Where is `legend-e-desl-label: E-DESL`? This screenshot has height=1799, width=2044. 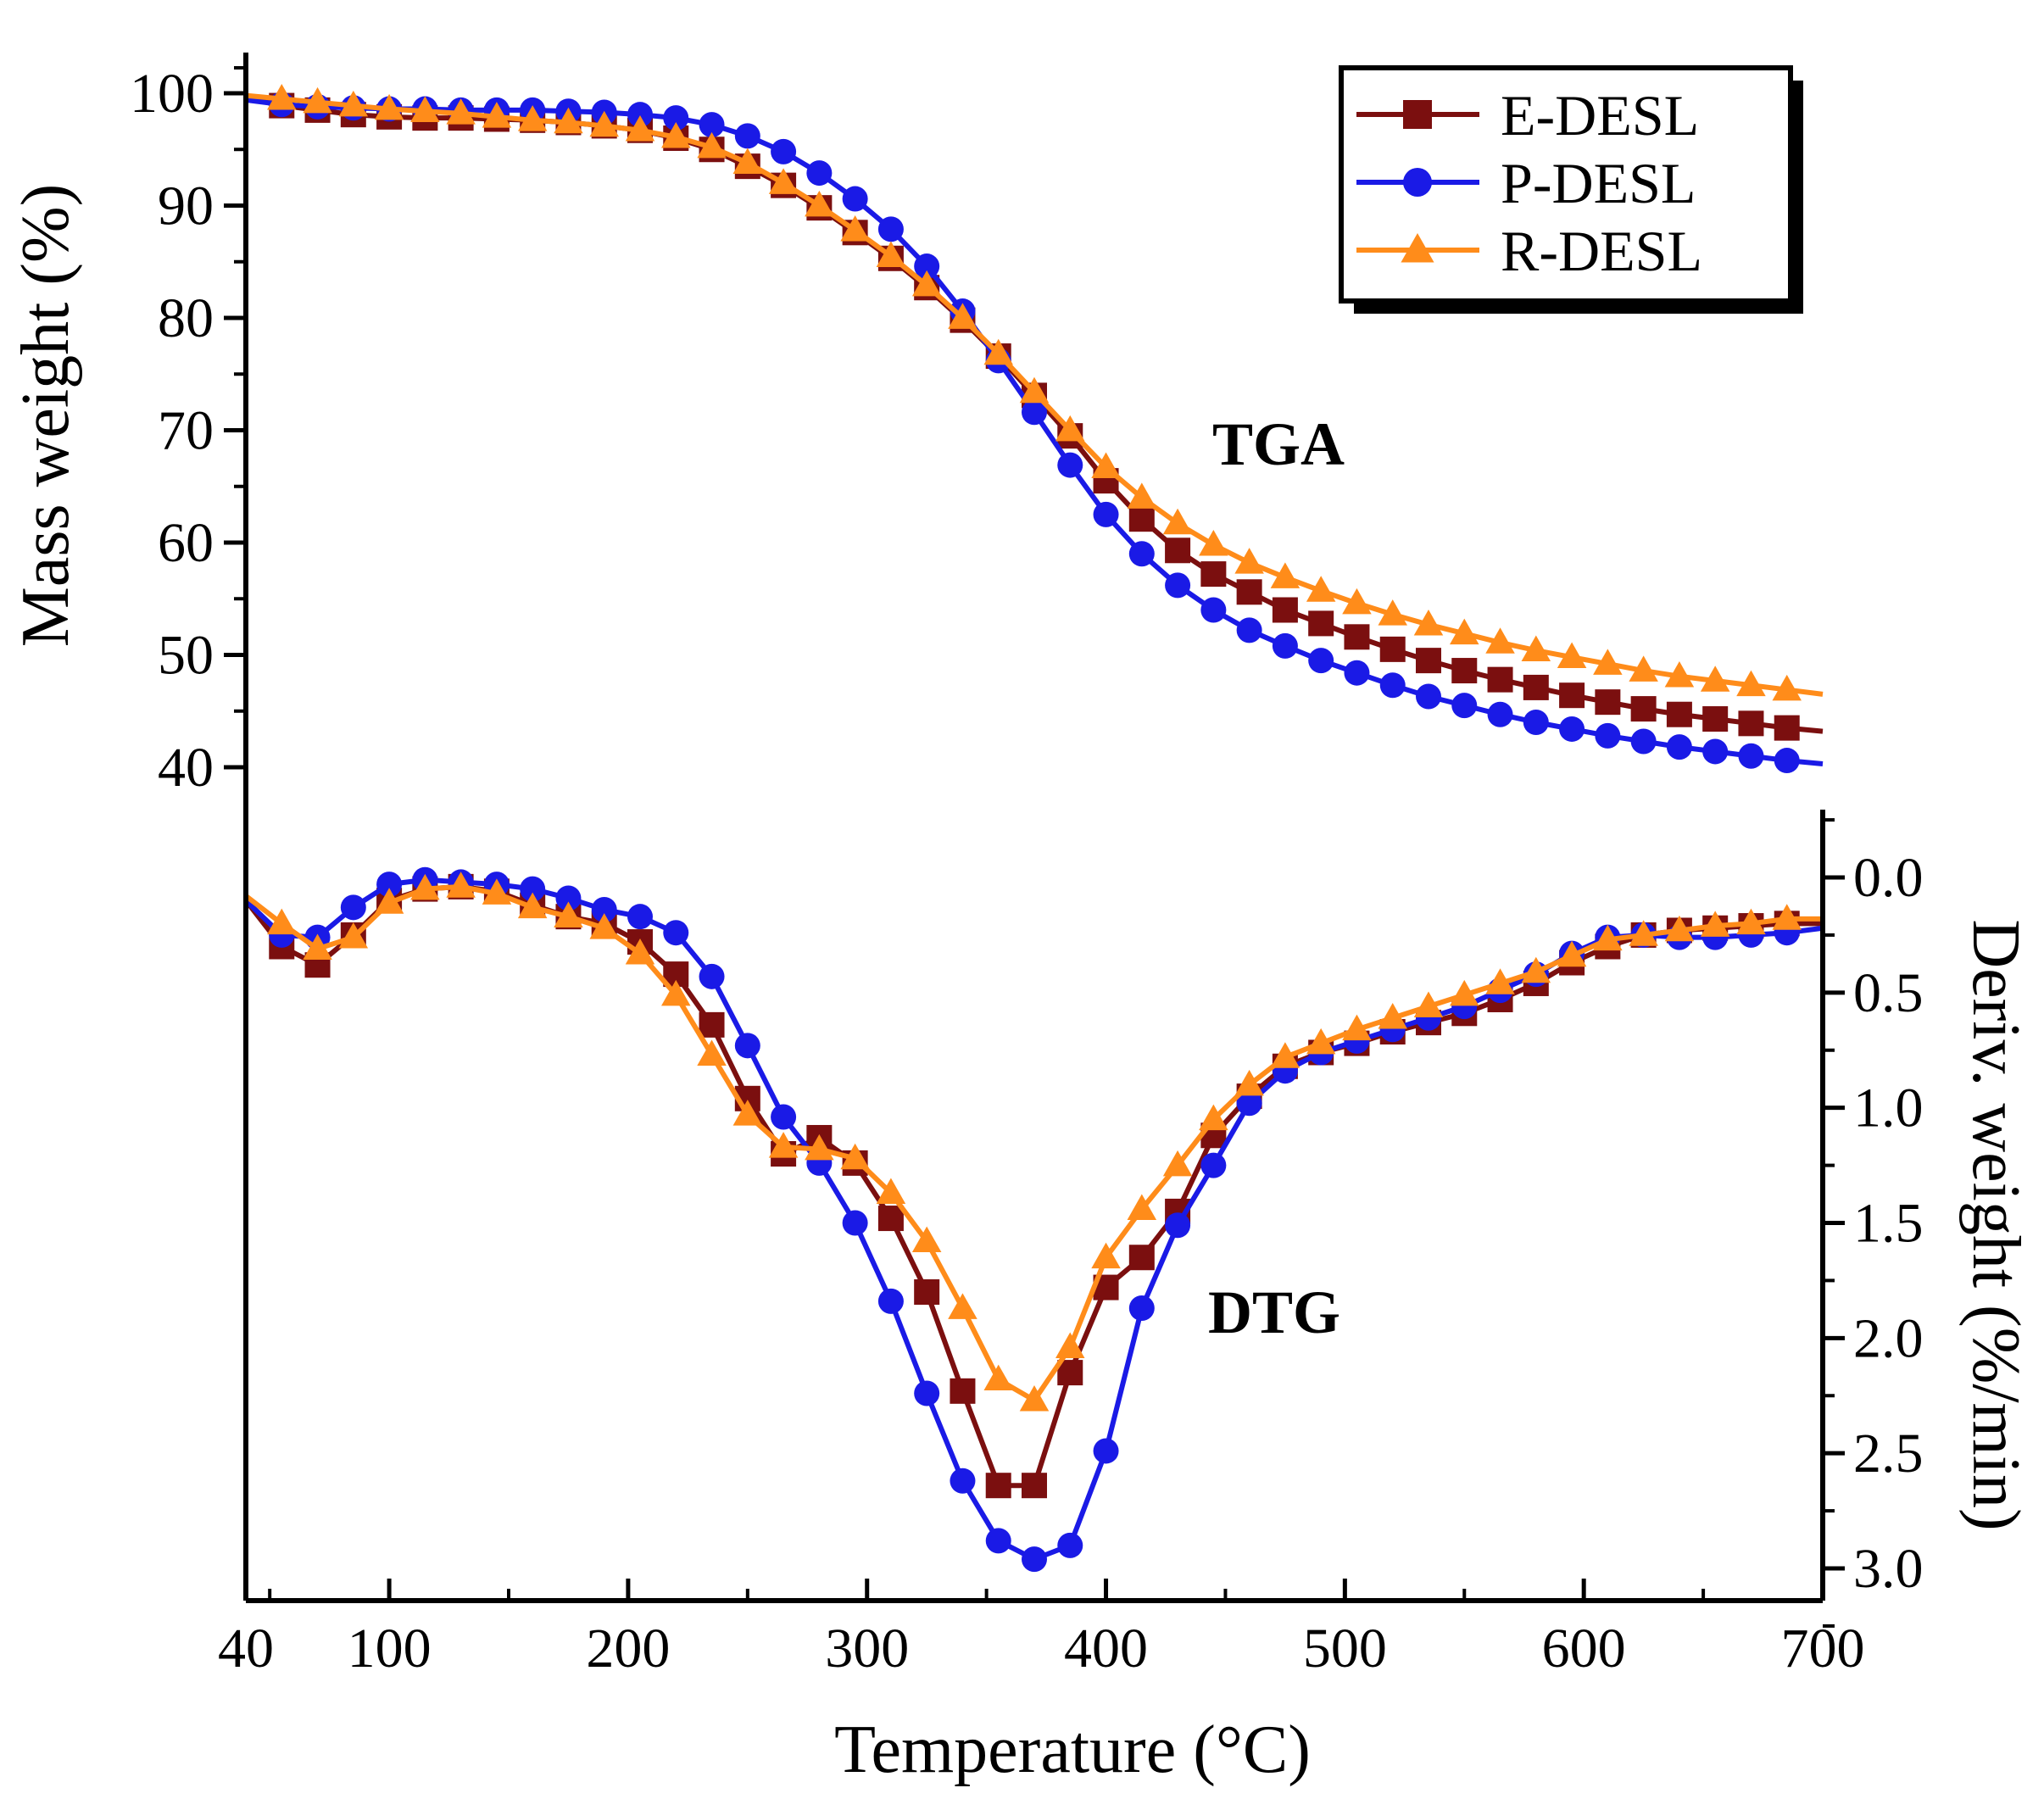 legend-e-desl-label: E-DESL is located at coordinates (1600, 116).